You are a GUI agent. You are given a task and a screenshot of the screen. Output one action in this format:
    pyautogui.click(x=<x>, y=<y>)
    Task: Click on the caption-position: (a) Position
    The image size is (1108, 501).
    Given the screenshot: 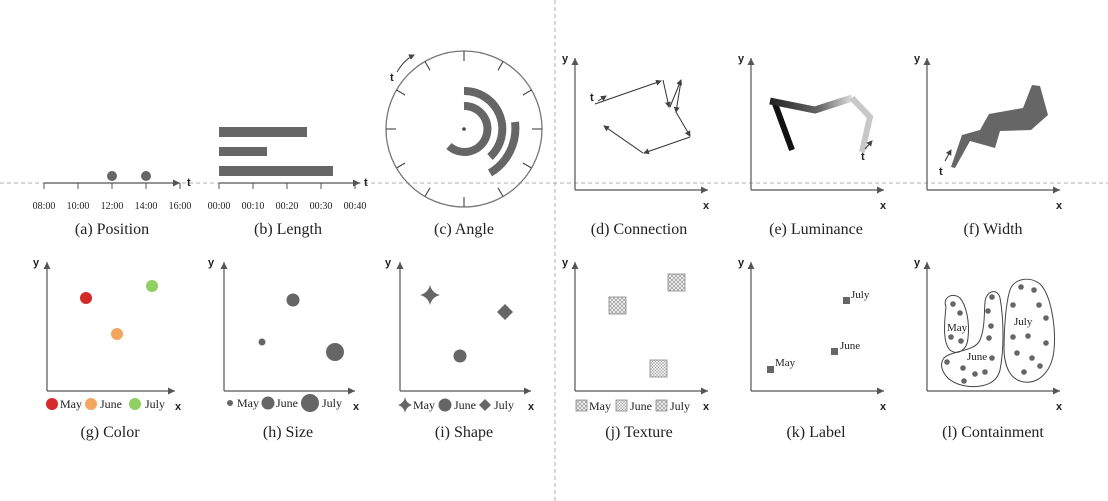 What is the action you would take?
    pyautogui.click(x=112, y=229)
    